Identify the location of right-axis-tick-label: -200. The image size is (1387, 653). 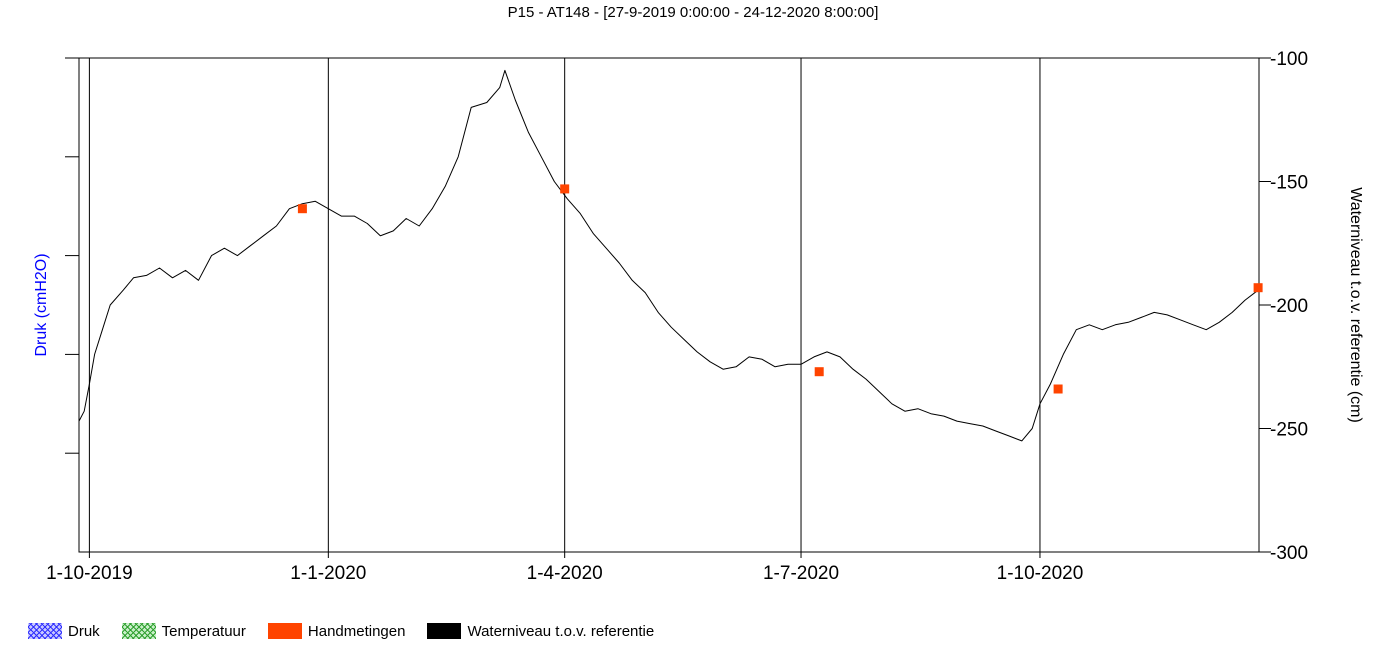
(1289, 306).